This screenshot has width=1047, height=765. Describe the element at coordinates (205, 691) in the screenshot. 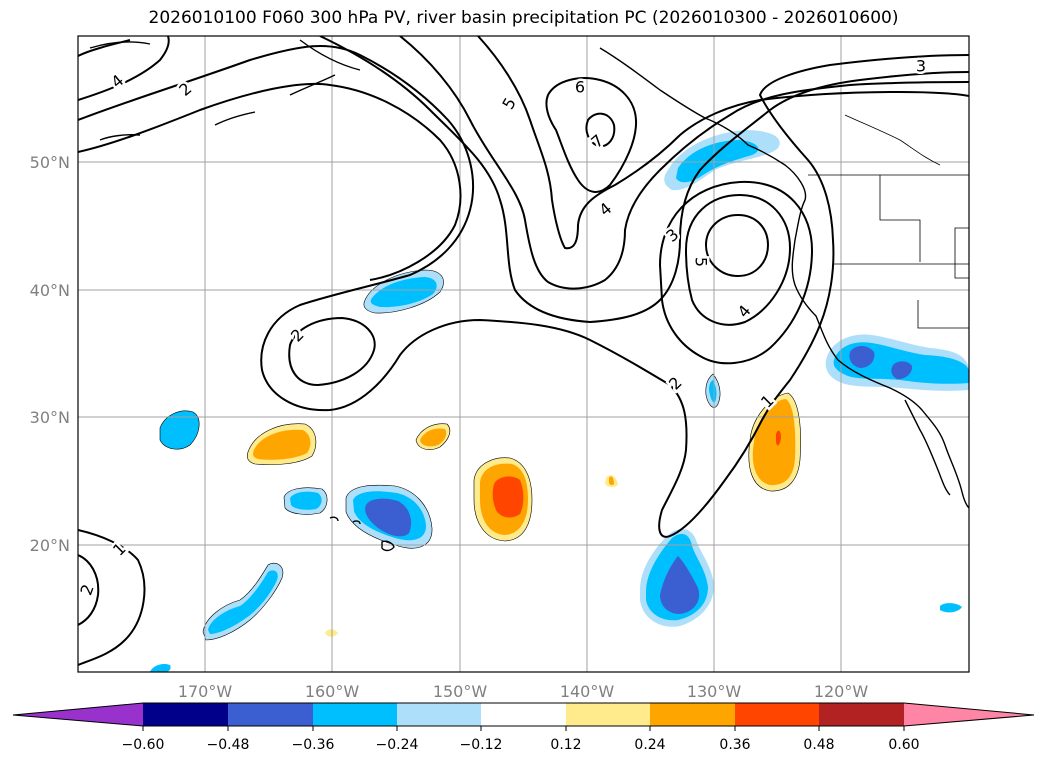

I see `lon-label: 170°W` at that location.